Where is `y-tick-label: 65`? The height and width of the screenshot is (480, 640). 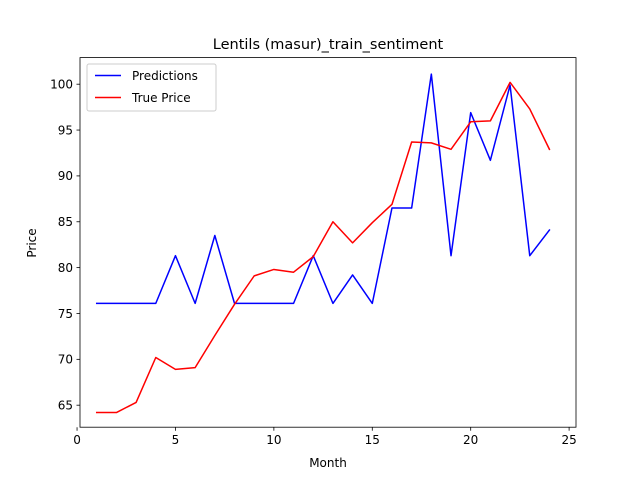
y-tick-label: 65 is located at coordinates (65, 405).